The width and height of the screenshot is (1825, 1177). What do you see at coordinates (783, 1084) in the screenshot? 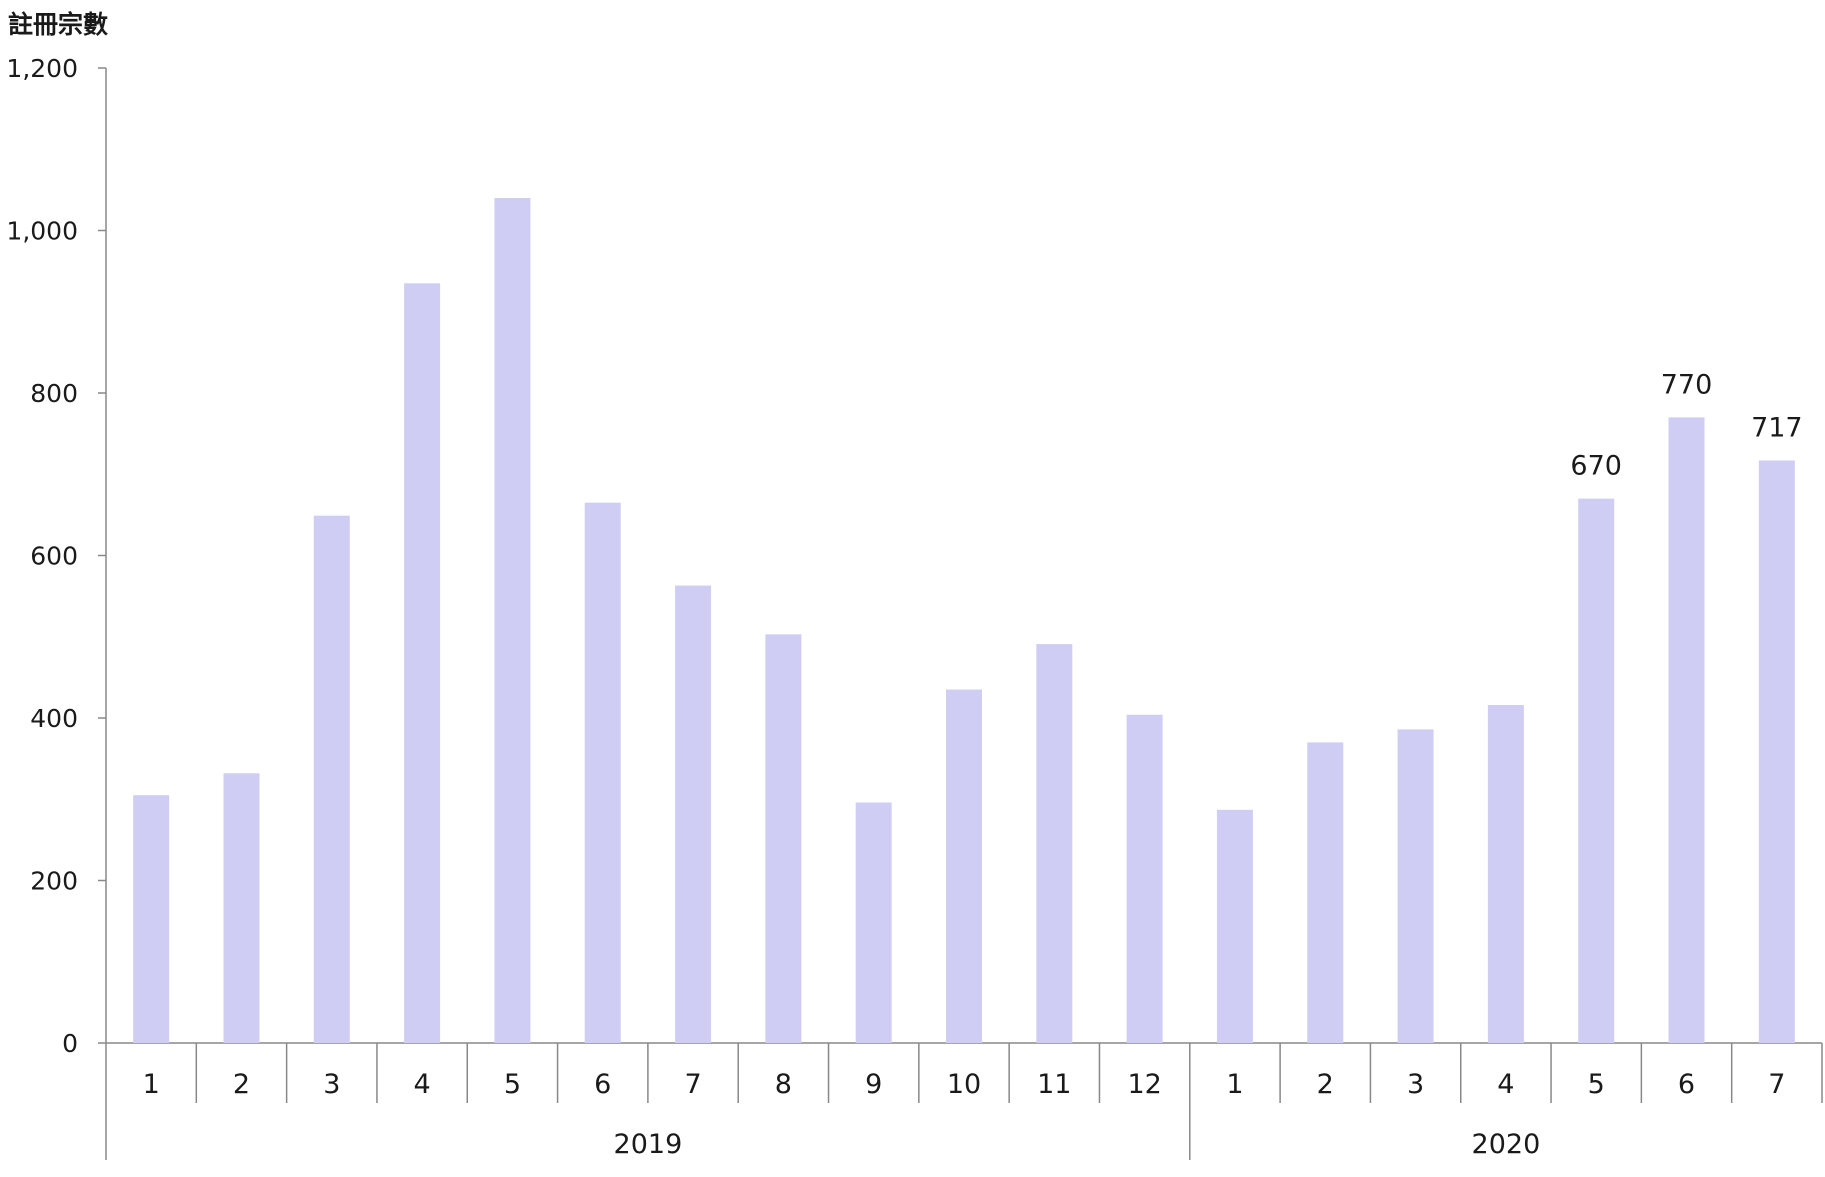
I see `x-tick-label: 8` at bounding box center [783, 1084].